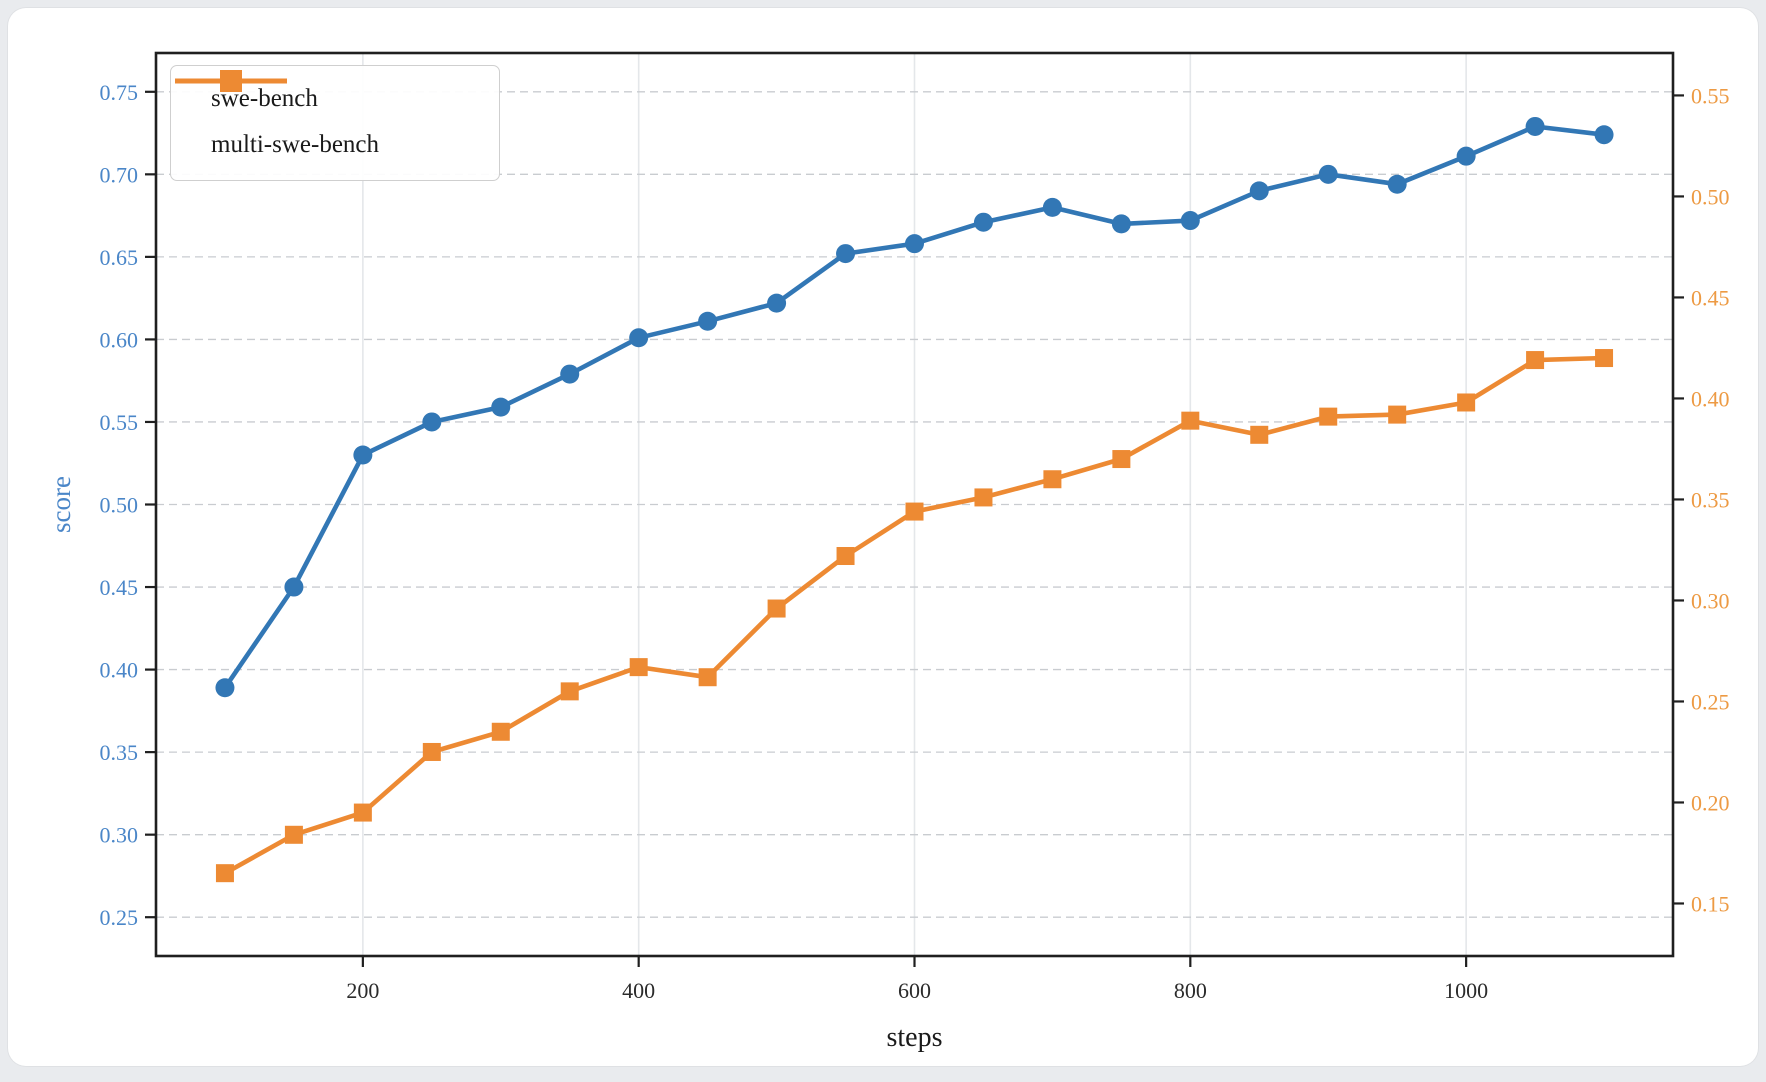 The height and width of the screenshot is (1082, 1766). I want to click on left-tick-label: 0.30, so click(119, 835).